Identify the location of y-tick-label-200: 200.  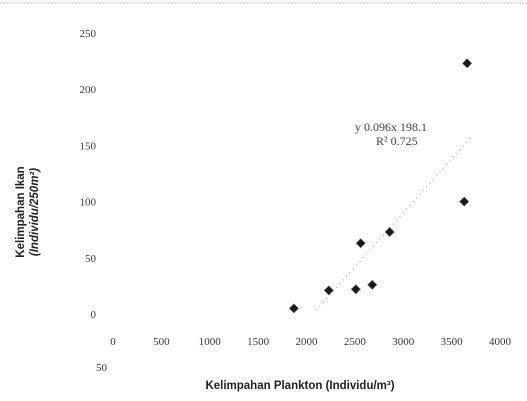
(88, 90).